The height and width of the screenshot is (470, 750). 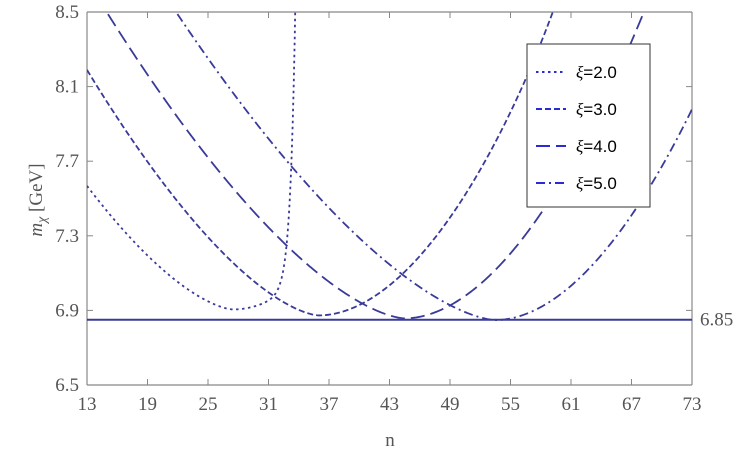 I want to click on legend-value: =5.0, so click(x=600, y=183).